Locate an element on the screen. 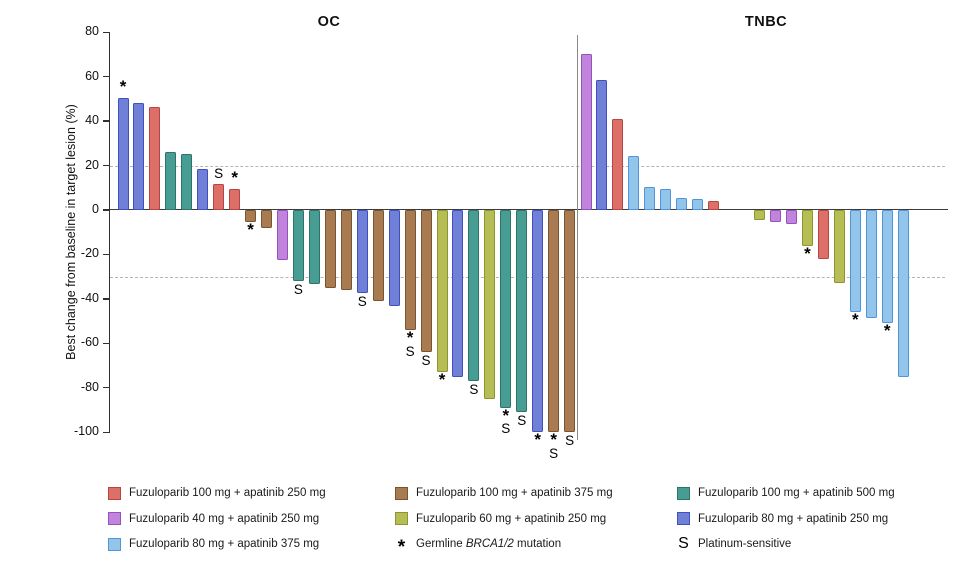 Image resolution: width=976 pixels, height=578 pixels. y-axis-tick-label: 40 is located at coordinates (92, 120).